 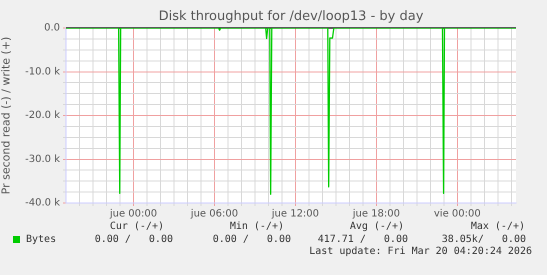 I want to click on text: Avg (-/+), so click(x=377, y=227).